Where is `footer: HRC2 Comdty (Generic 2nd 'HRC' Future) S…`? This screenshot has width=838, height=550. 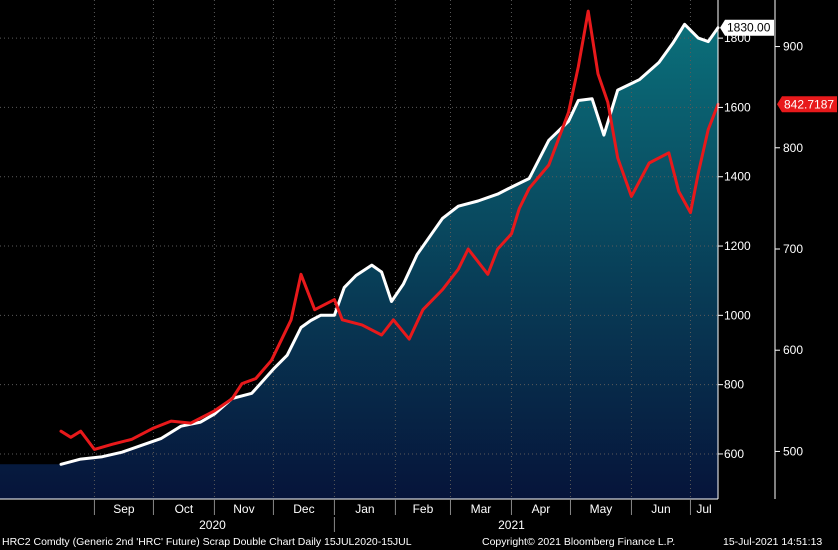
footer: HRC2 Comdty (Generic 2nd 'HRC' Future) S… is located at coordinates (419, 542).